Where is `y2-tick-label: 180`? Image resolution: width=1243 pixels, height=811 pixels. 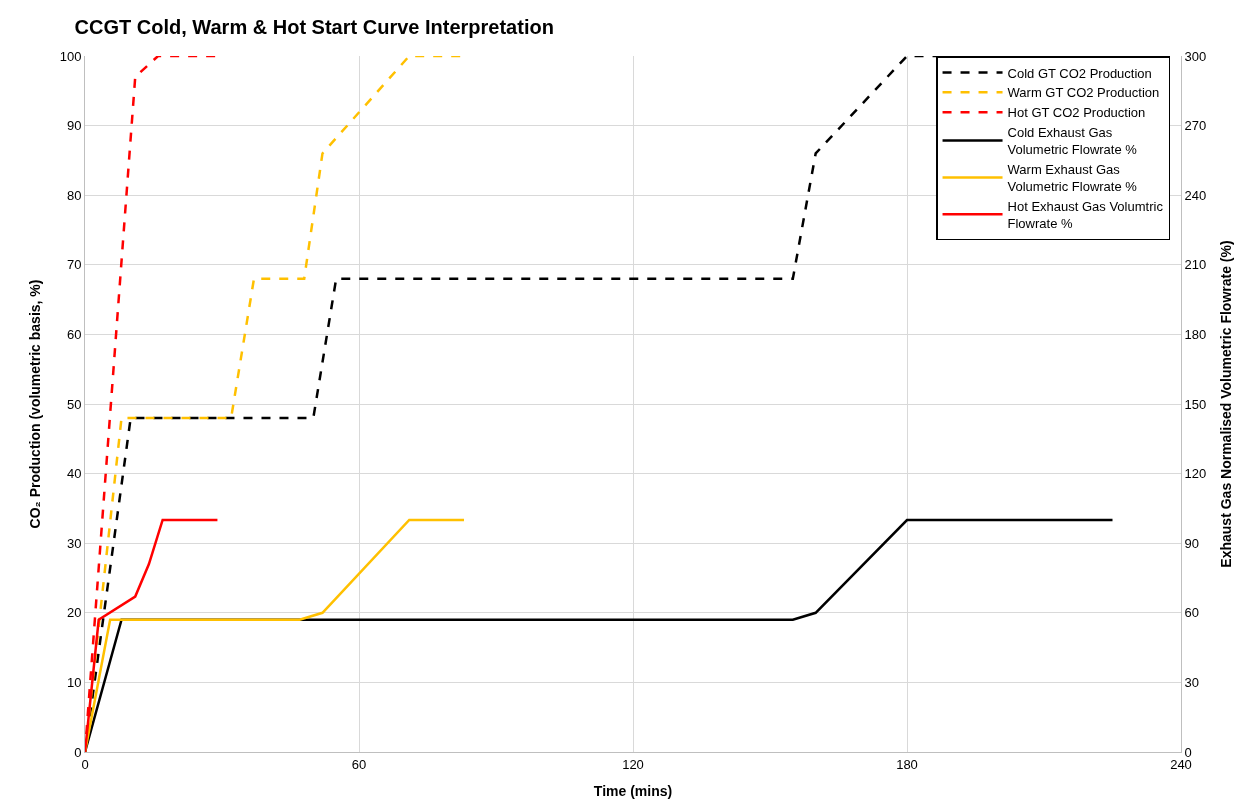
y2-tick-label: 180 is located at coordinates (1195, 334).